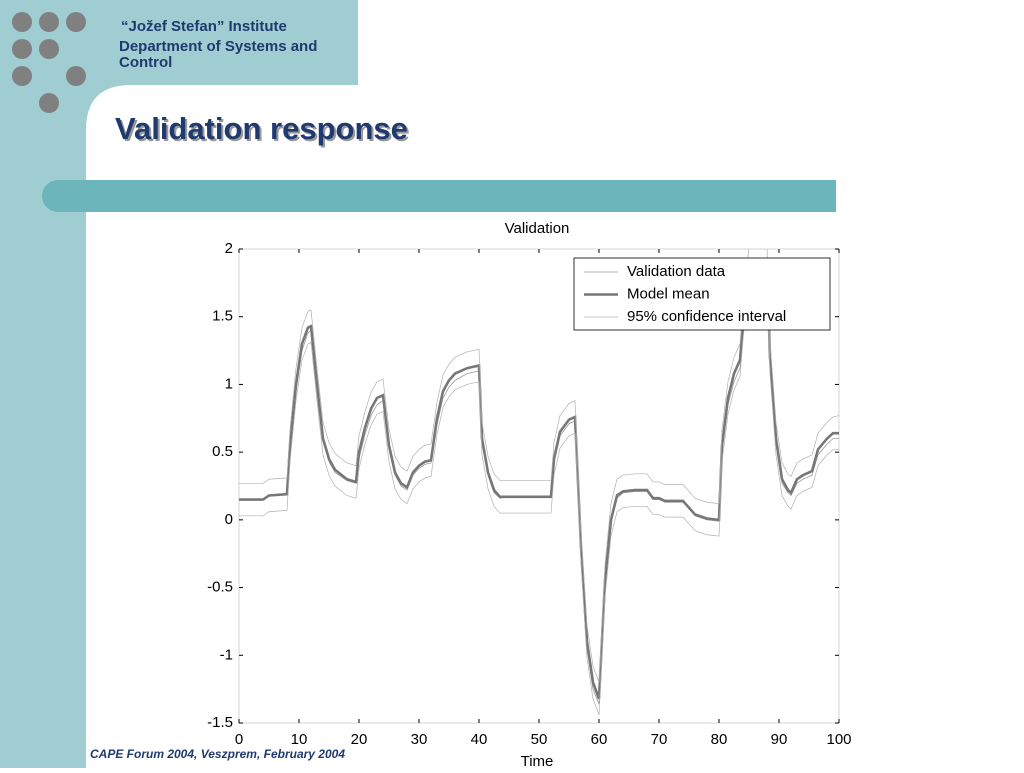 The width and height of the screenshot is (1024, 773). I want to click on y-tick-label: 1.5, so click(222, 316).